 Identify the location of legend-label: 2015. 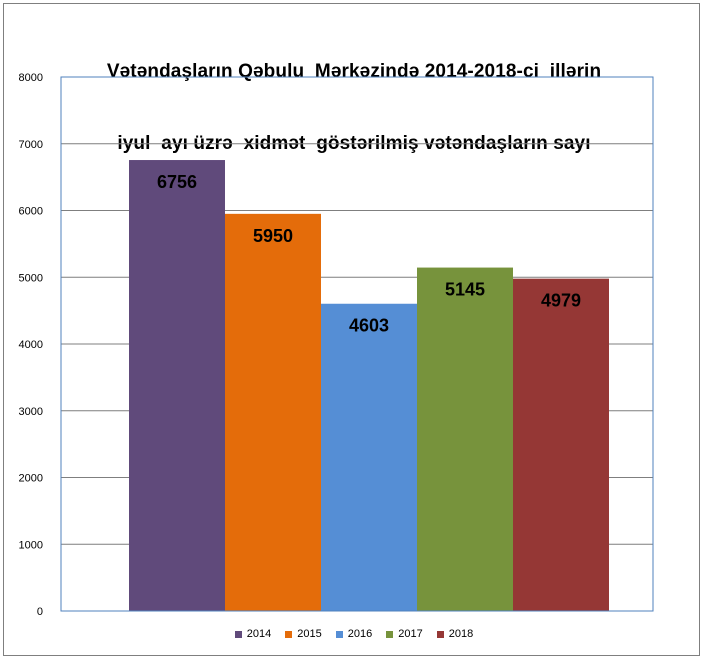
(309, 634).